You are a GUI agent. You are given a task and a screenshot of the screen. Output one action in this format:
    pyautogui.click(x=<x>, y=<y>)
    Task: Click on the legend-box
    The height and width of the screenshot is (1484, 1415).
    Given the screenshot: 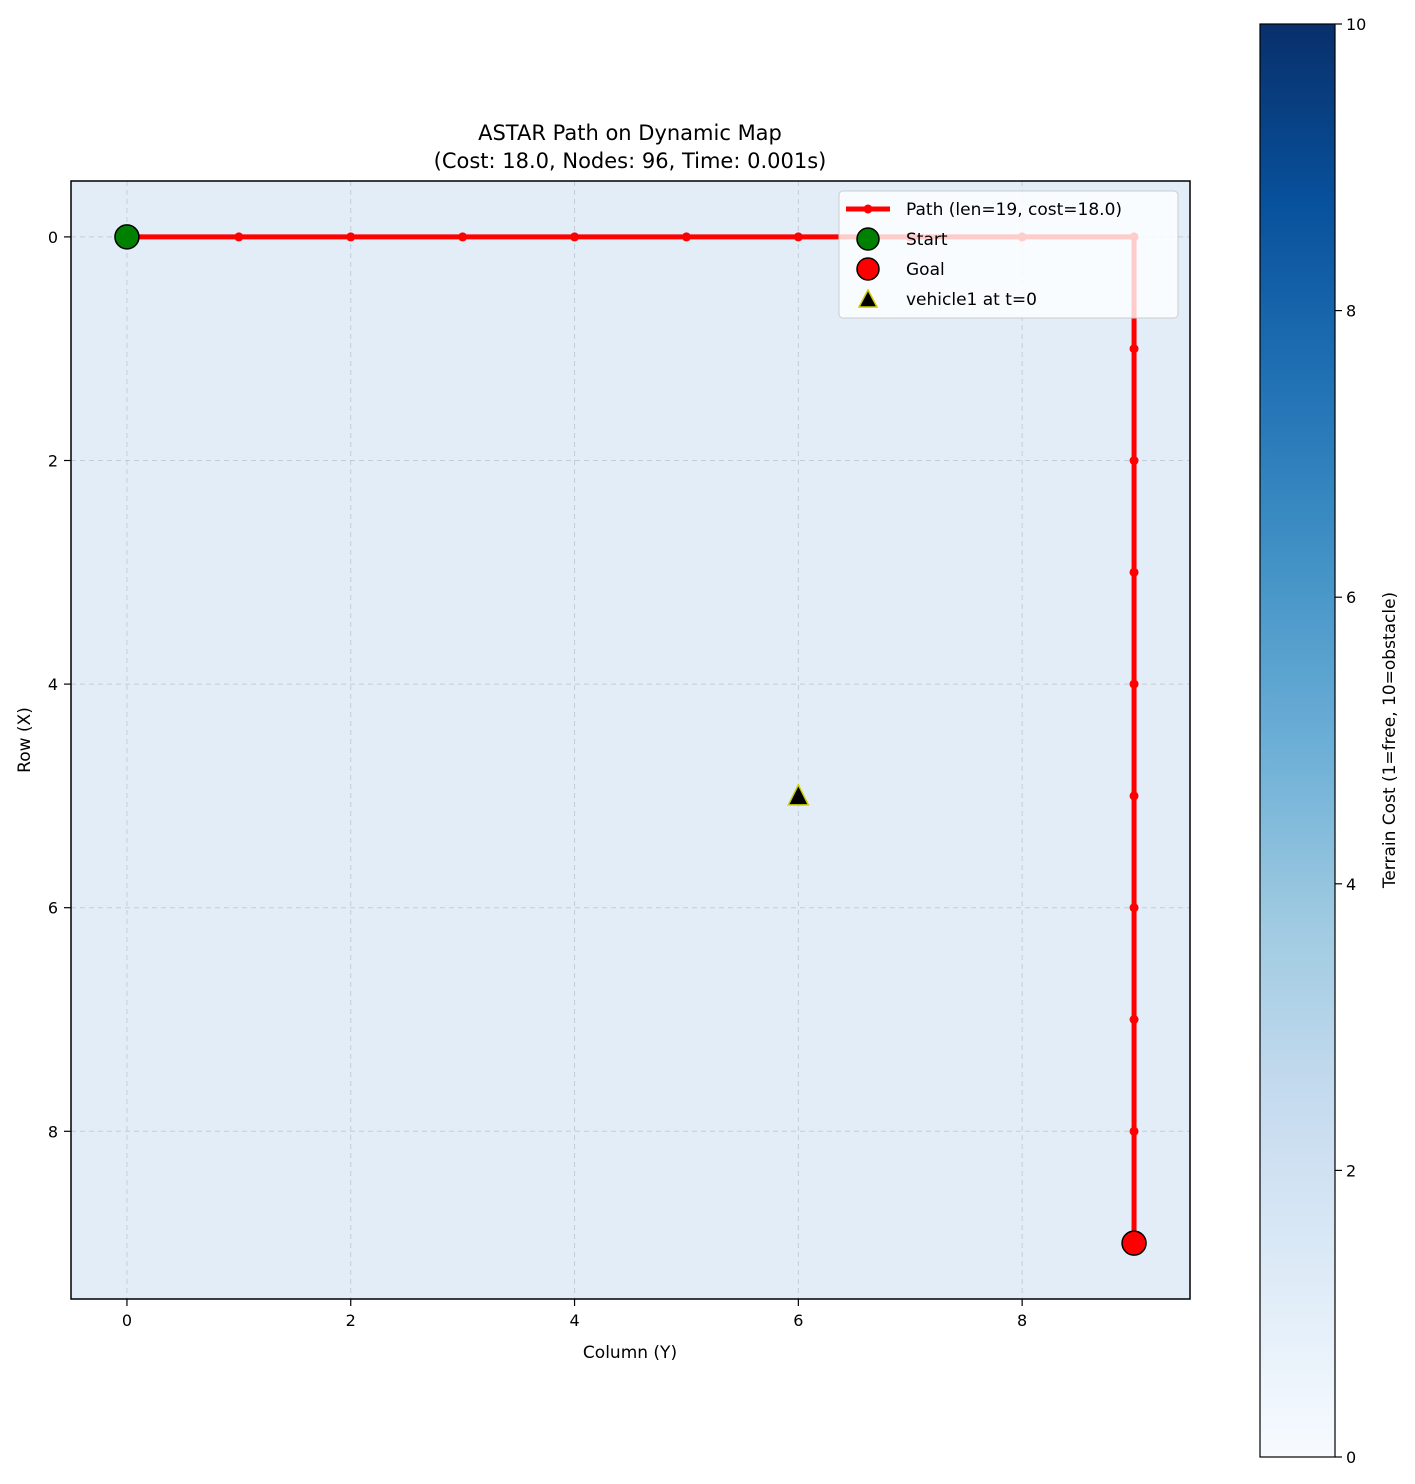 What is the action you would take?
    pyautogui.click(x=1008, y=254)
    